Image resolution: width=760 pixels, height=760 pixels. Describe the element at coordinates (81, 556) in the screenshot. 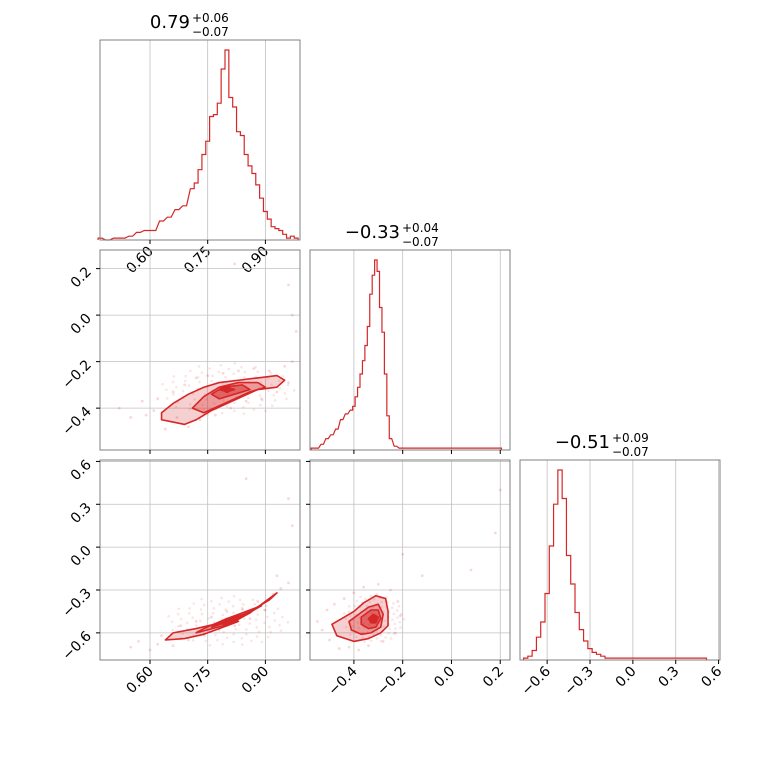

I see `y-tick-label: 0.0` at that location.